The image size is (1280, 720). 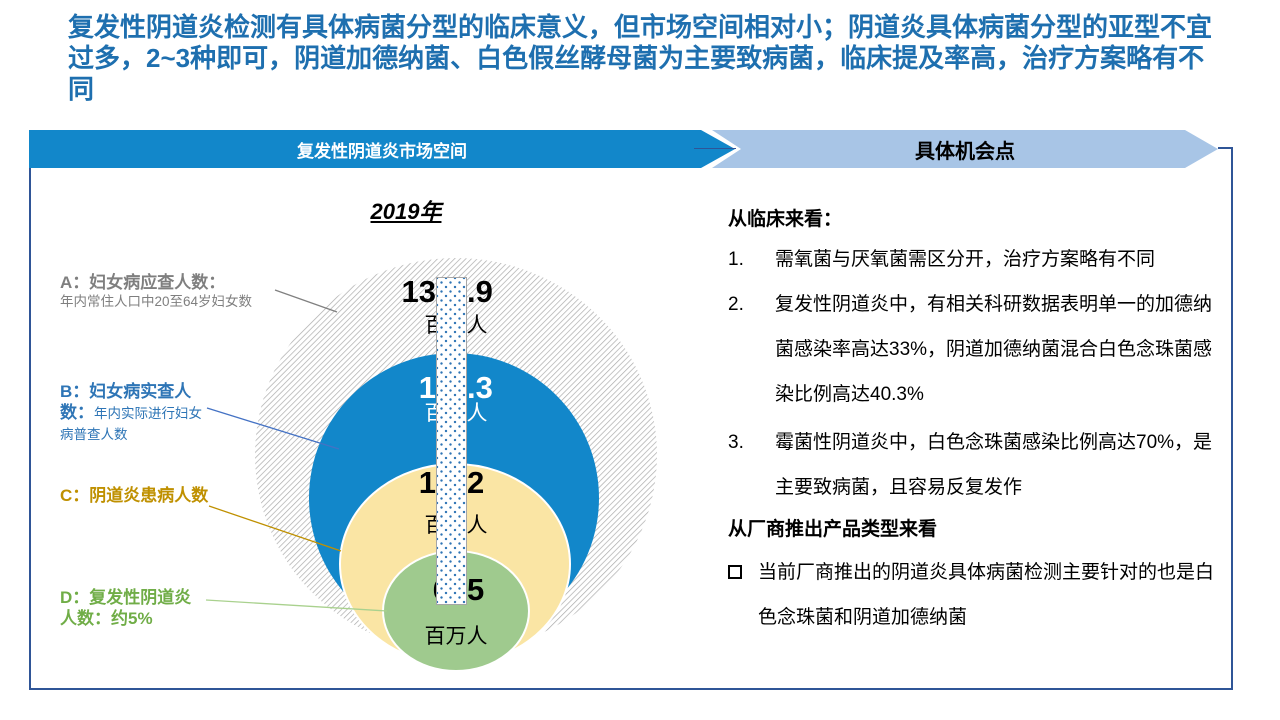 What do you see at coordinates (427, 387) in the screenshot?
I see `circle-b-value-left: 1` at bounding box center [427, 387].